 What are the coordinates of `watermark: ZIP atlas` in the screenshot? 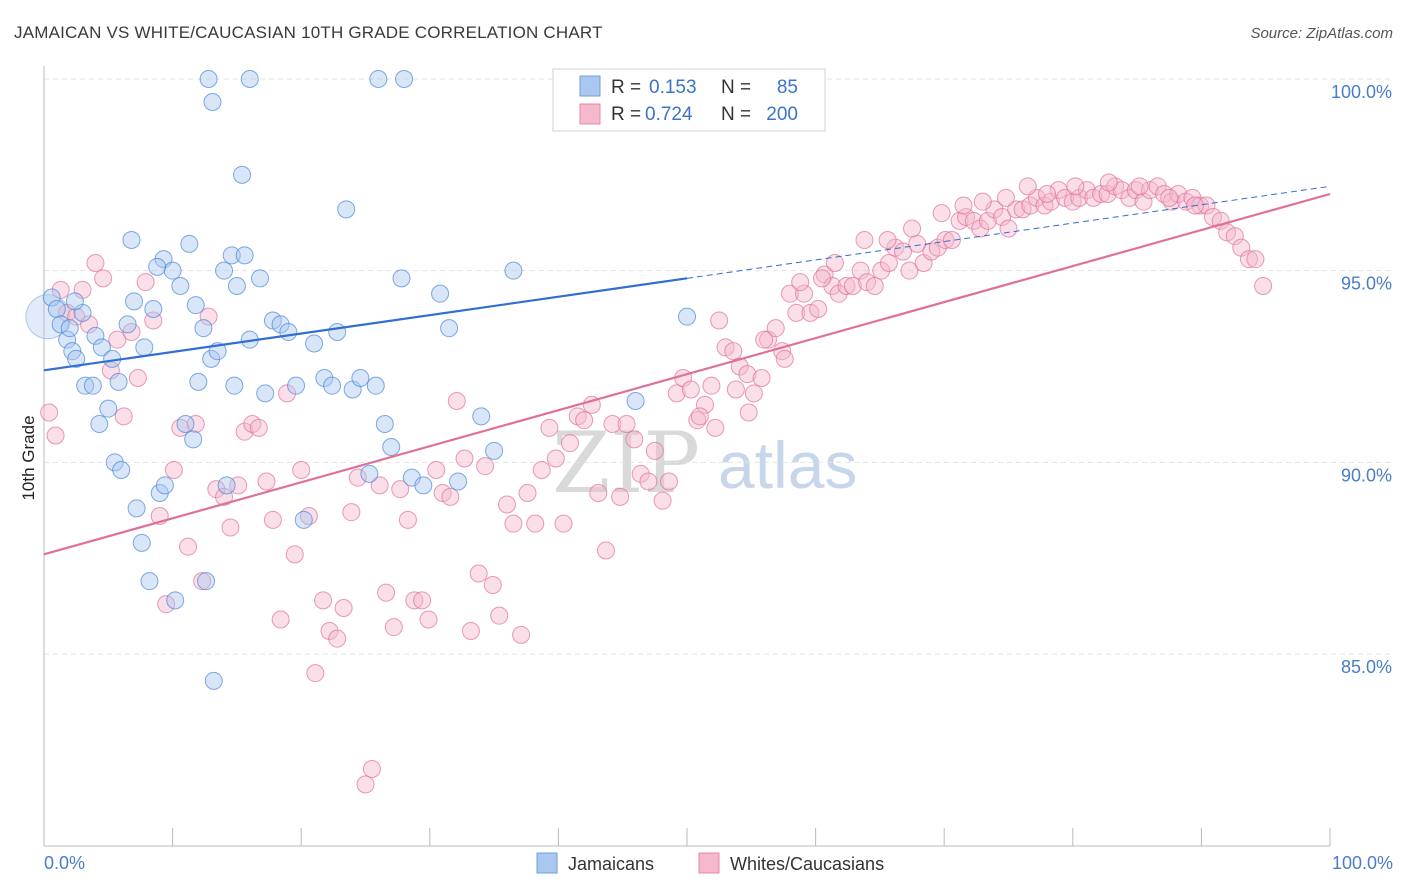 It's located at (704, 463).